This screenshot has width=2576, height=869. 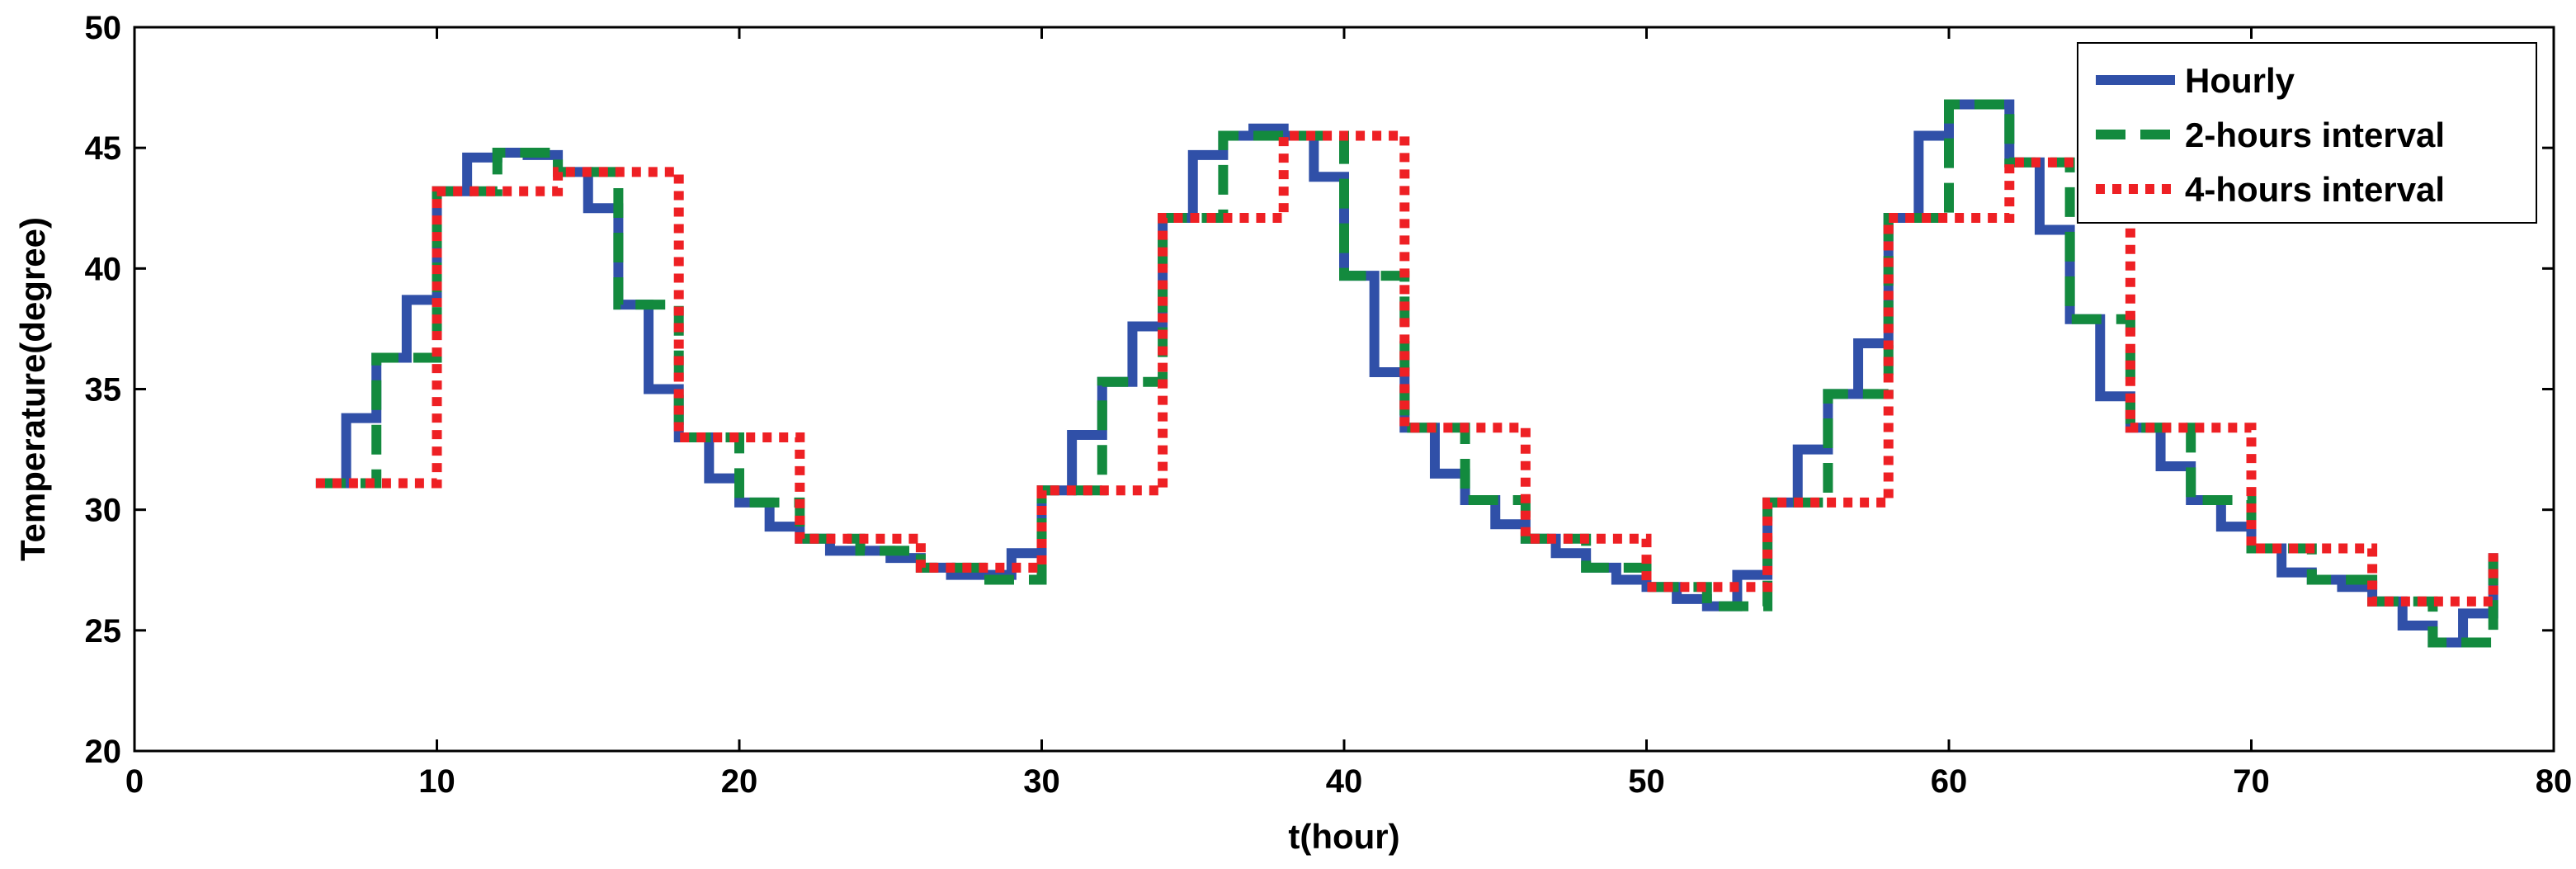 I want to click on y-tick-label: 50, so click(x=103, y=28).